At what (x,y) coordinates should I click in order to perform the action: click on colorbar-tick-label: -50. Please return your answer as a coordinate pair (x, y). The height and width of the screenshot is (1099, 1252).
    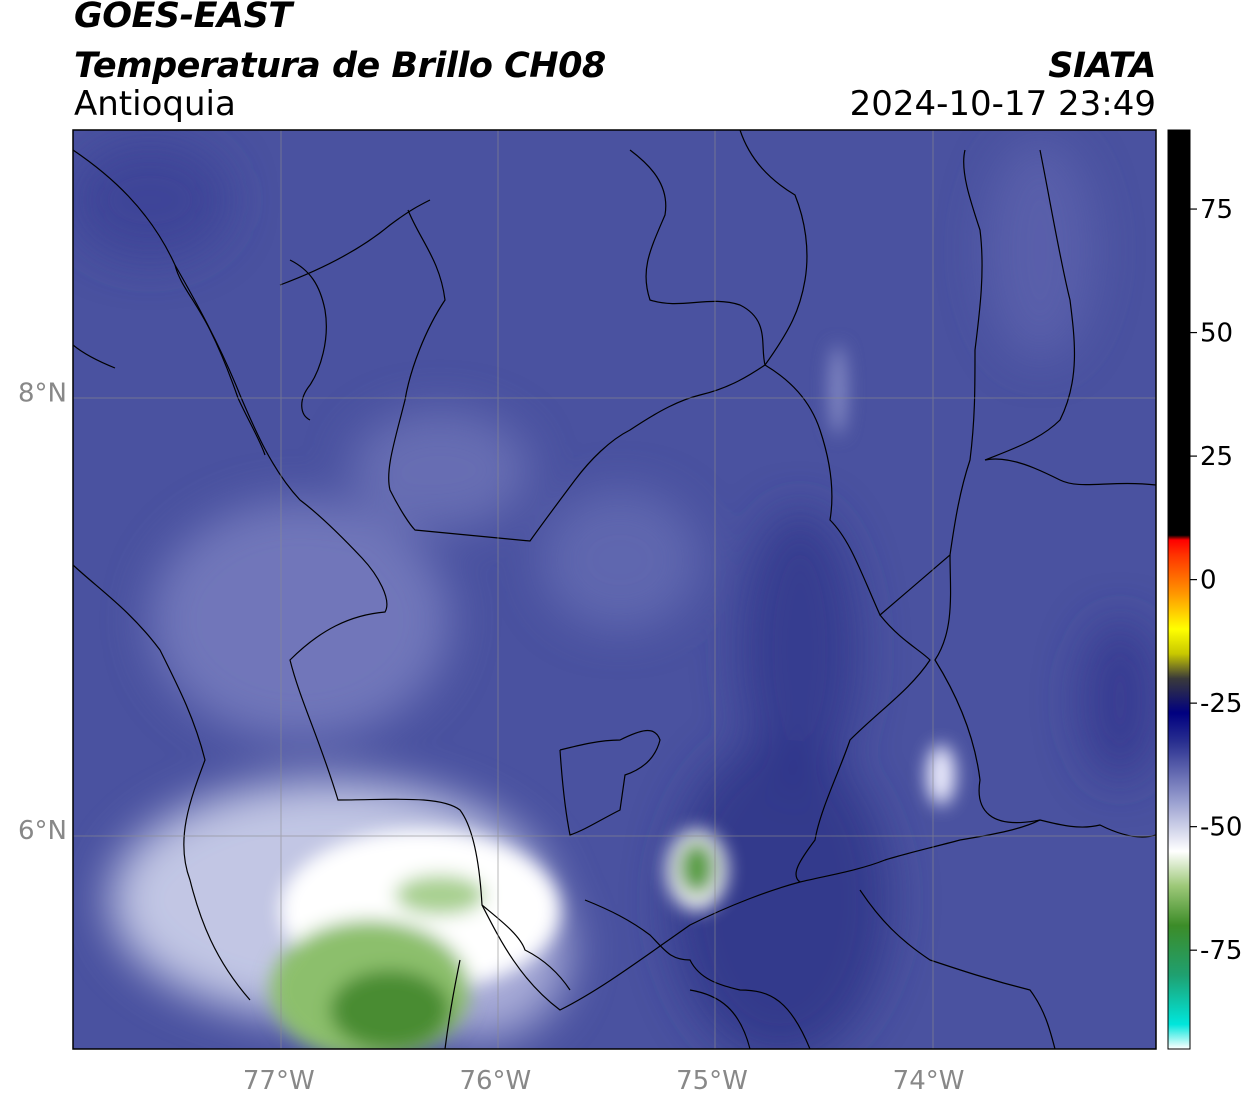
    Looking at the image, I should click on (1221, 828).